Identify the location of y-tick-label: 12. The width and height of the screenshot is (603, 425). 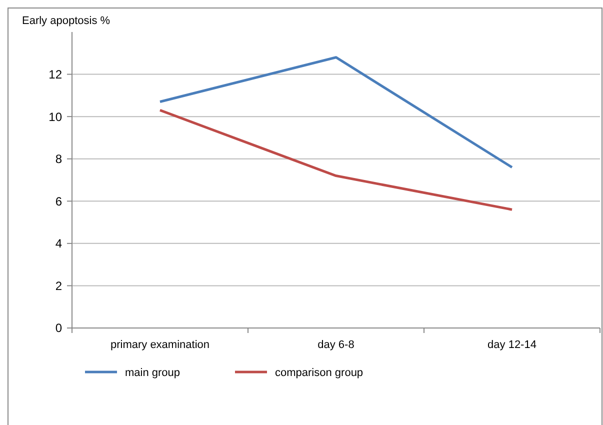
(55, 74).